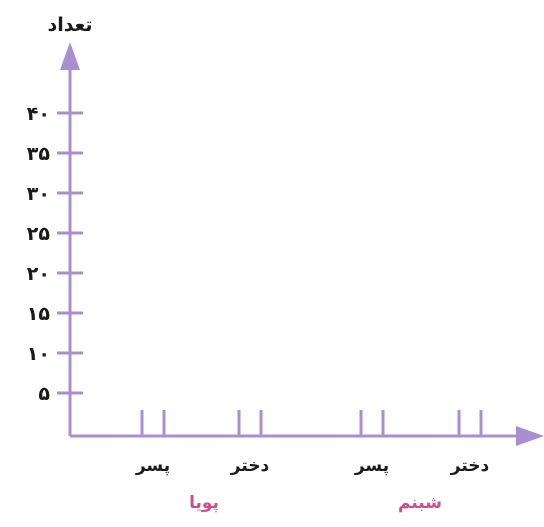 The width and height of the screenshot is (544, 527). Describe the element at coordinates (39, 154) in the screenshot. I see `y-tick-label: ۳۵` at that location.